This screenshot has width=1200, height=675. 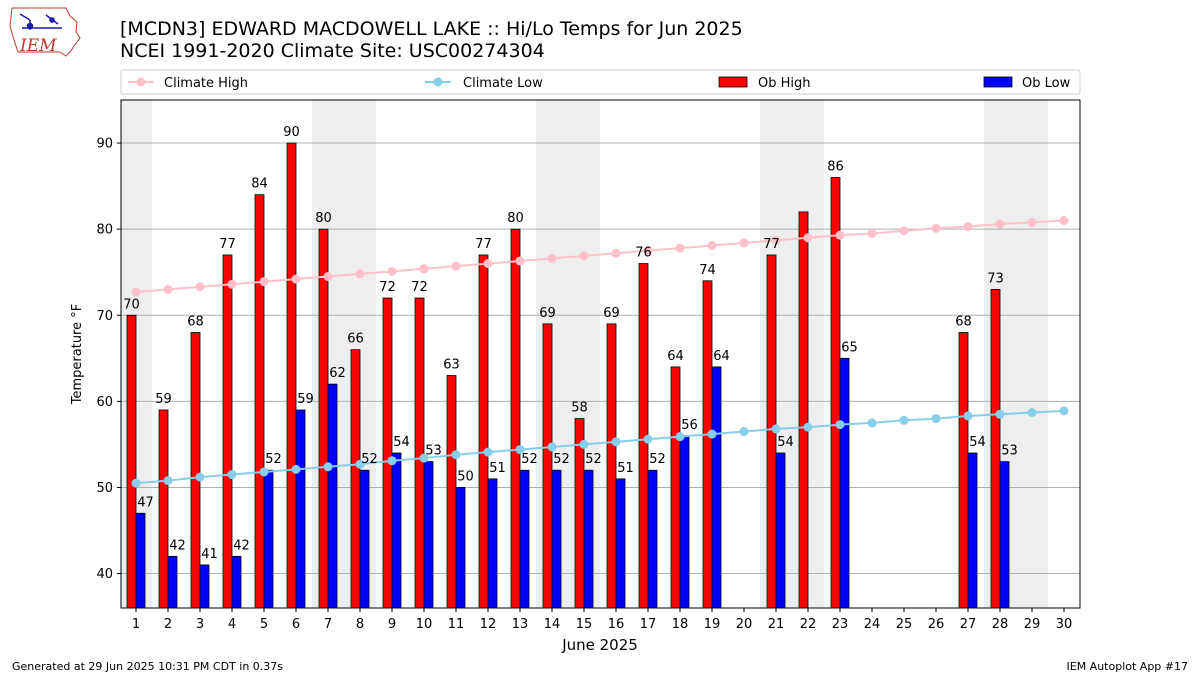 I want to click on x-tick-label-2: 2, so click(x=168, y=624).